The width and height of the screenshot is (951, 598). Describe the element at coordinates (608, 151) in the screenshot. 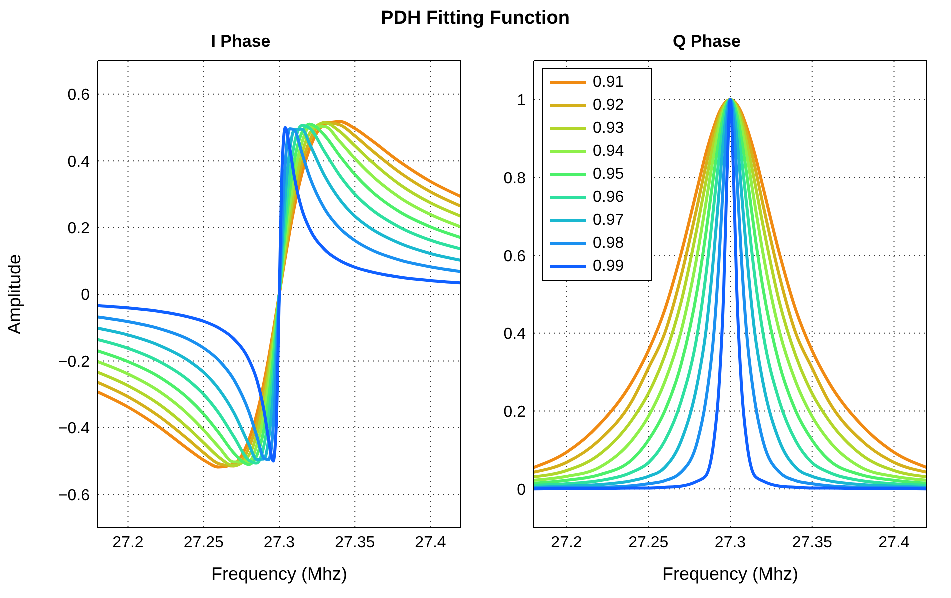

I see `legend-label: 0.94` at that location.